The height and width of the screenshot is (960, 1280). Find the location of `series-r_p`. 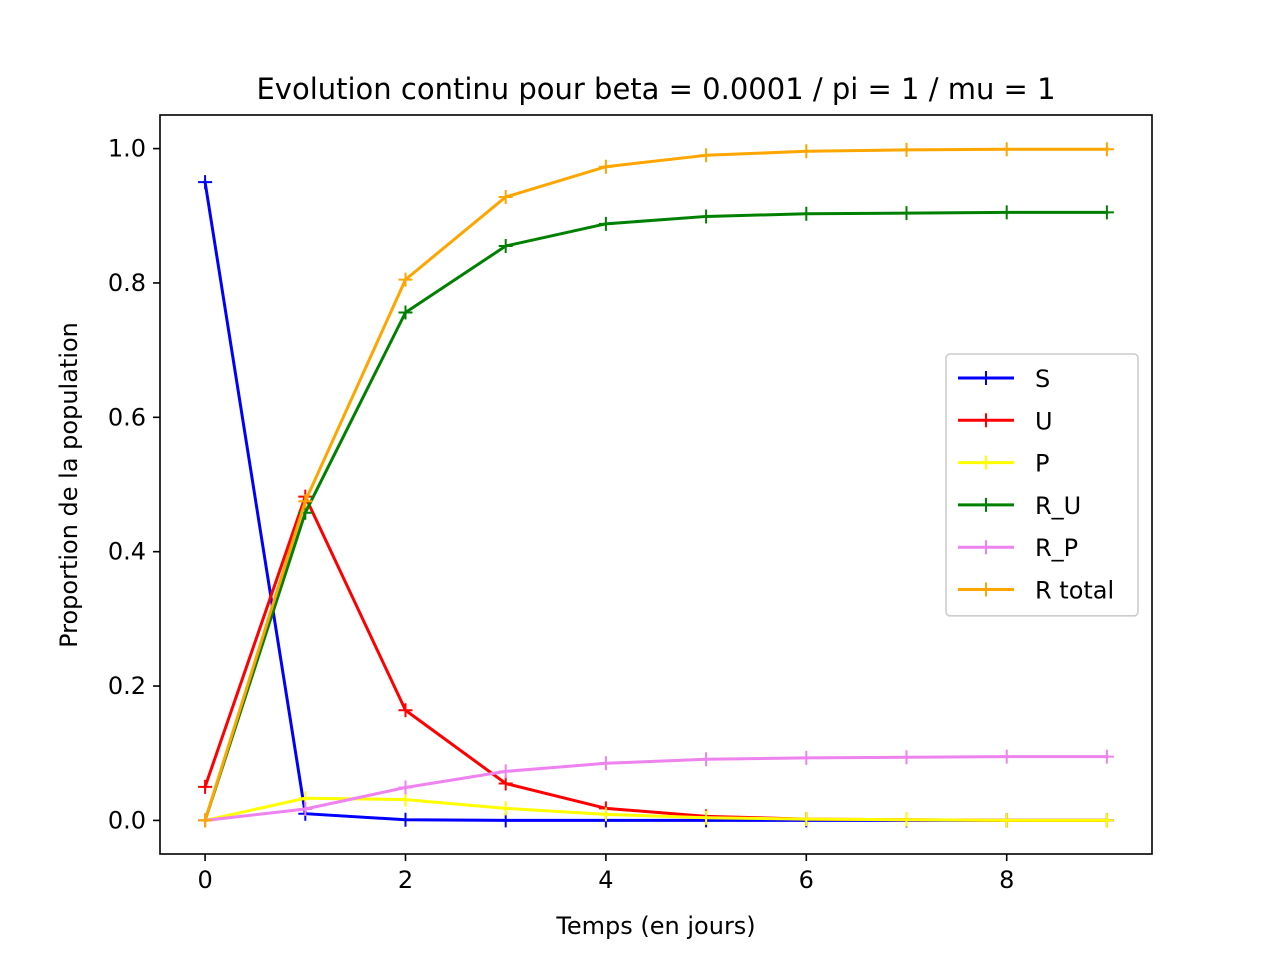

series-r_p is located at coordinates (656, 788).